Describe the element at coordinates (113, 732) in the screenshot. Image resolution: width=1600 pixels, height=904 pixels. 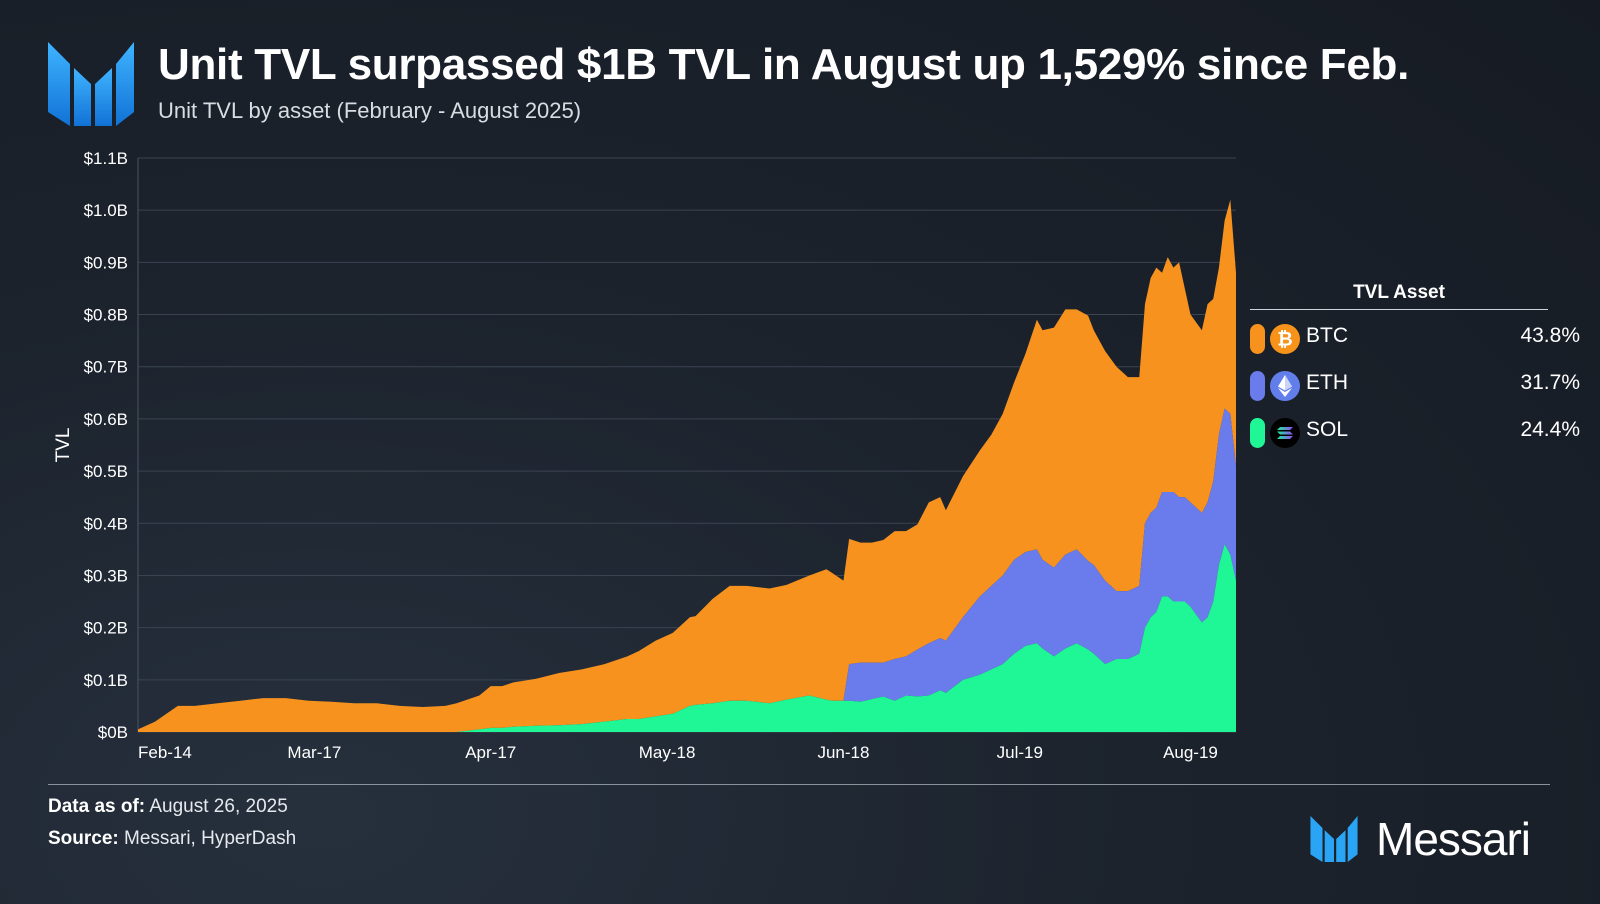
I see `y-tick-label: $0B` at that location.